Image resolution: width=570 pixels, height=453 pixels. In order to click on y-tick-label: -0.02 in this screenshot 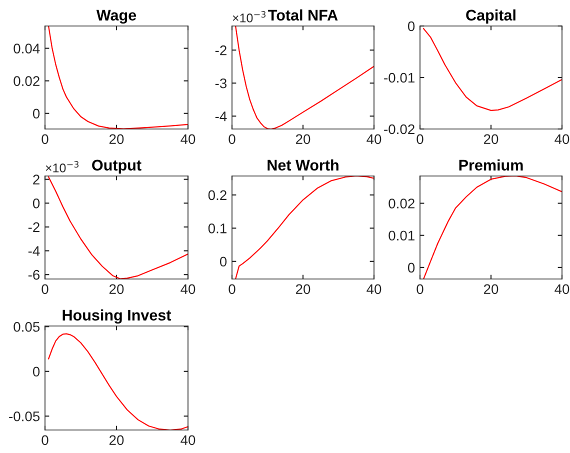, I will do `click(399, 129)`.